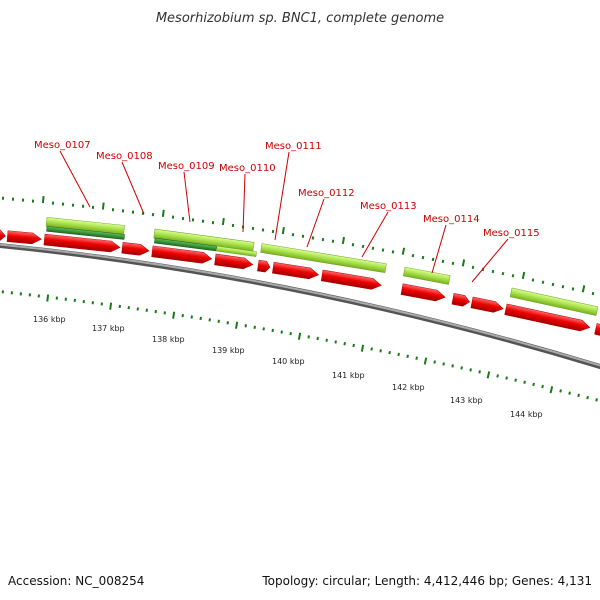 Image resolution: width=600 pixels, height=600 pixels. I want to click on gene-label-meso-0115: Meso_0115, so click(511, 233).